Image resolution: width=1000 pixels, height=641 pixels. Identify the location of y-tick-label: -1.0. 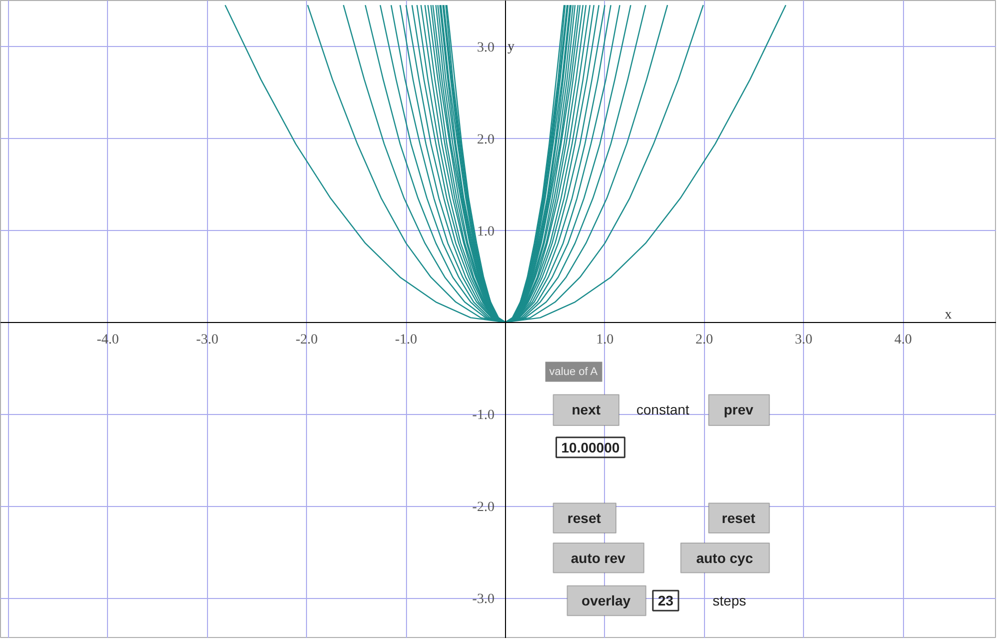
(483, 416).